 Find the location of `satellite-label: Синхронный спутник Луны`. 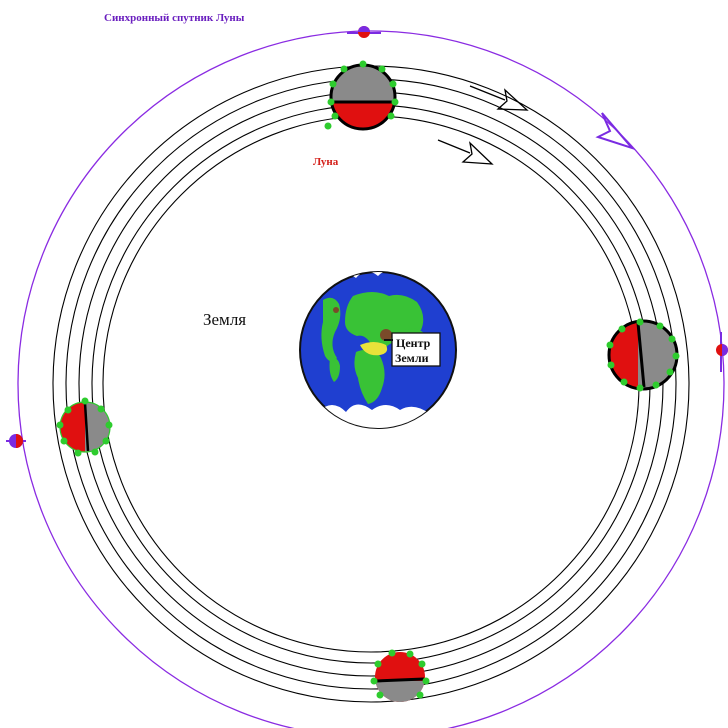

satellite-label: Синхронный спутник Луны is located at coordinates (174, 18).